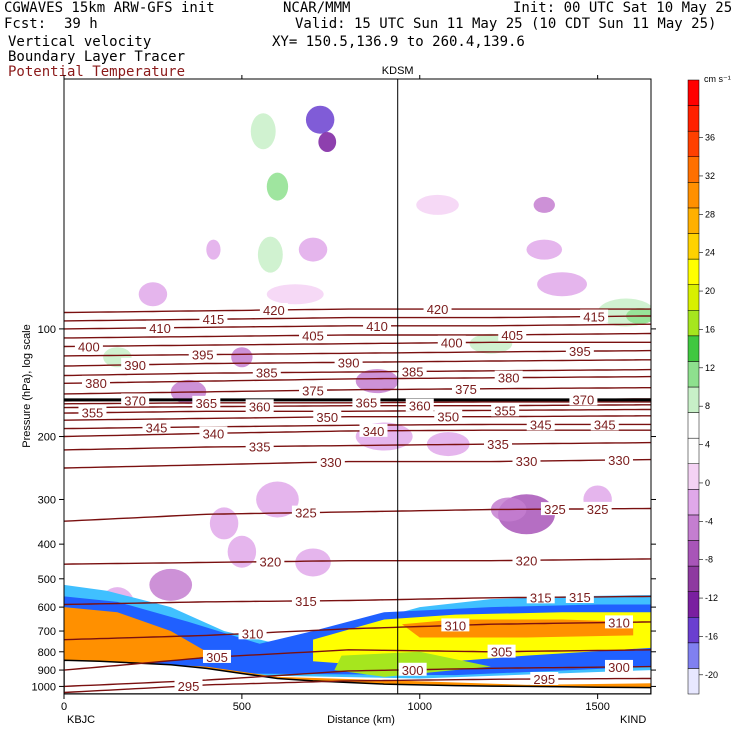 The width and height of the screenshot is (740, 740). What do you see at coordinates (709, 521) in the screenshot?
I see `colorbar-label: -4` at bounding box center [709, 521].